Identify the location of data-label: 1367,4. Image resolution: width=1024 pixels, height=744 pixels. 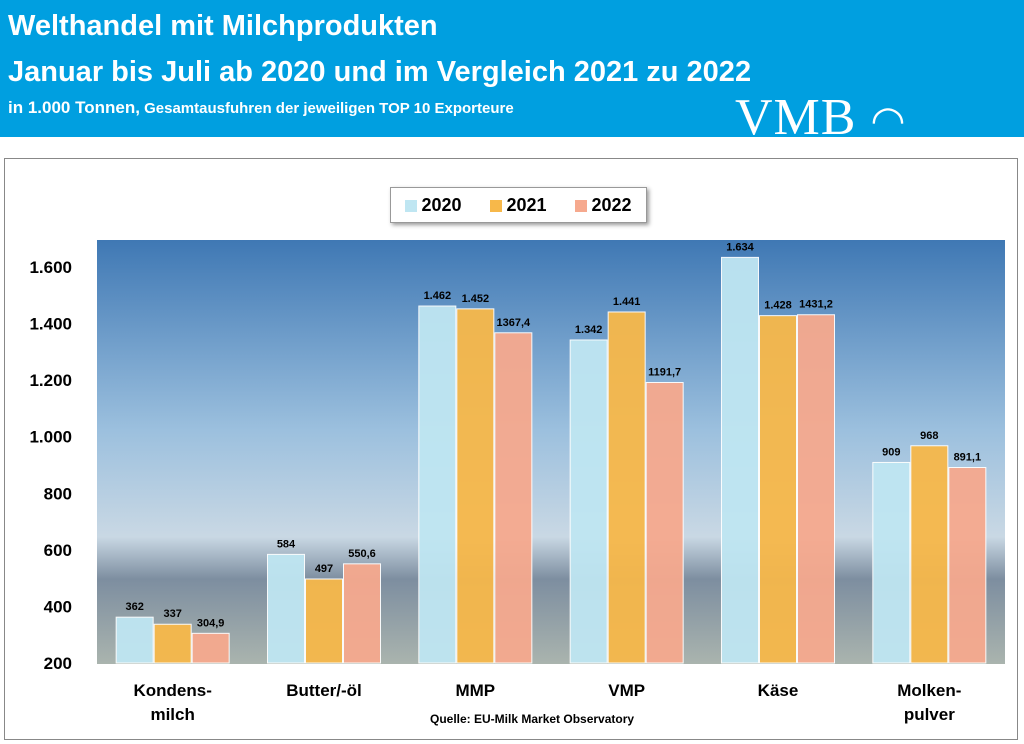
(514, 323).